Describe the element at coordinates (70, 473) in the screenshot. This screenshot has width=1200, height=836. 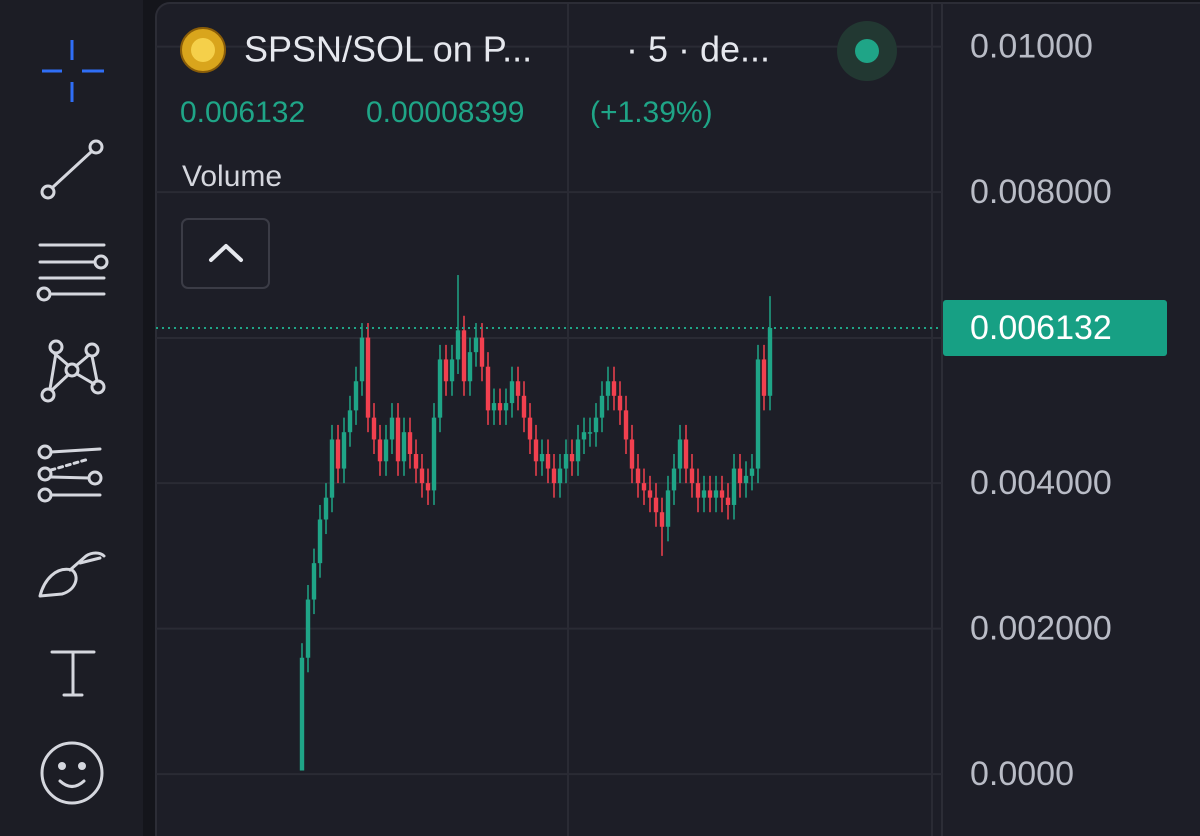
I see `projection-tool` at that location.